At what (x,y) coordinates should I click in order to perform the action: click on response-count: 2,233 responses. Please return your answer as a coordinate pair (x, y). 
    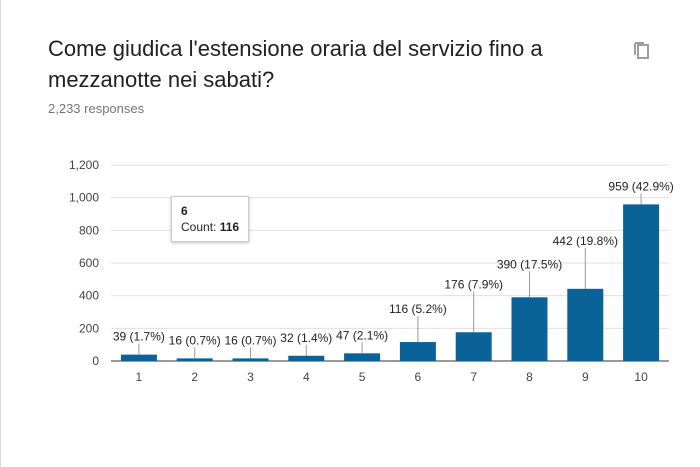
    Looking at the image, I should click on (96, 108).